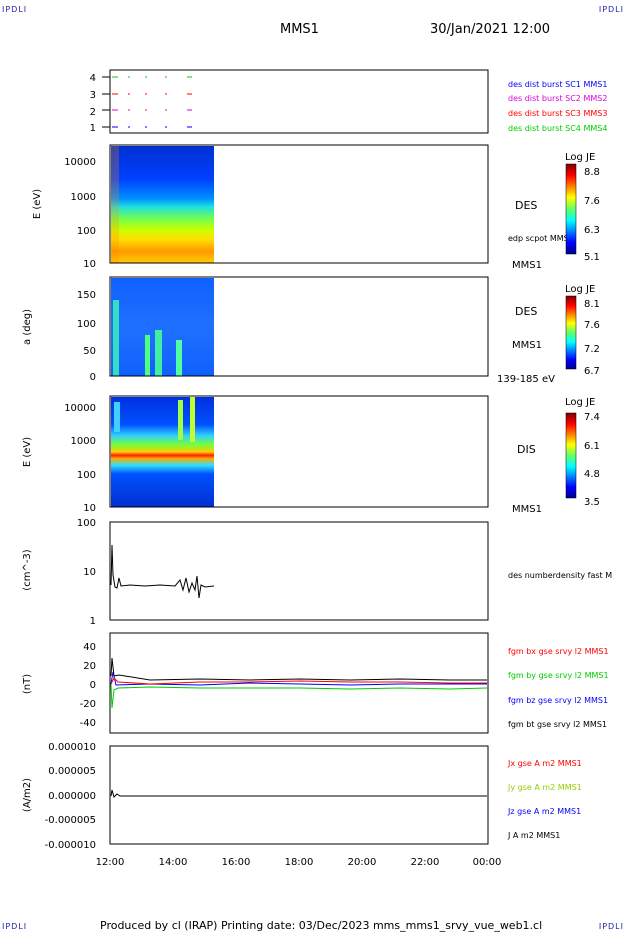 The image size is (630, 934). I want to click on pitch-ytick-150: 150, so click(86, 295).